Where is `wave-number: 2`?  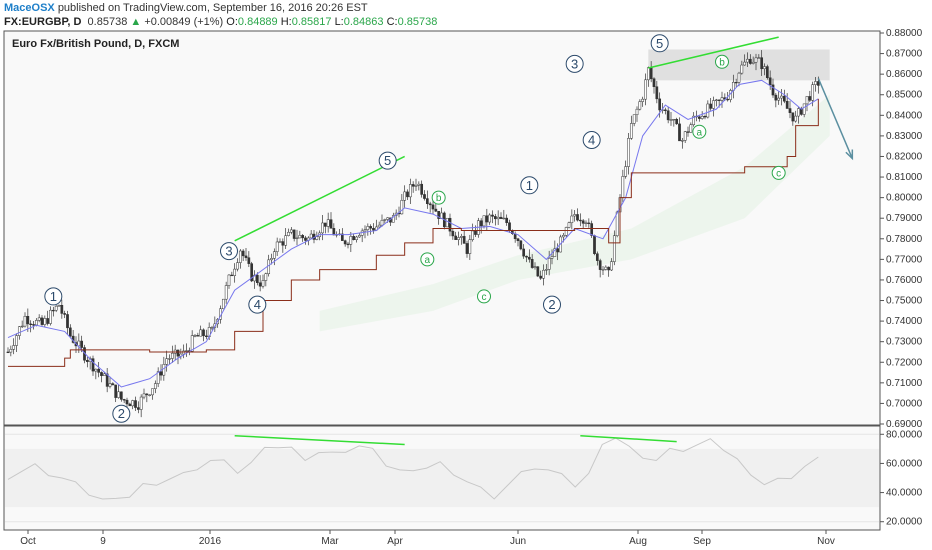 wave-number: 2 is located at coordinates (121, 413).